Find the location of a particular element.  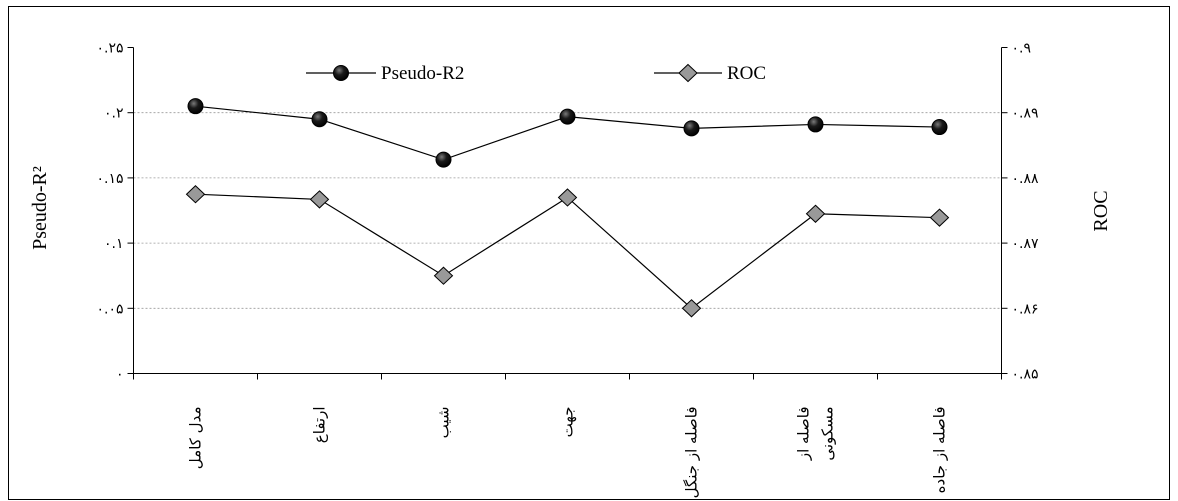

y2-tick-label: ۰.۸۸ is located at coordinates (1025, 179).